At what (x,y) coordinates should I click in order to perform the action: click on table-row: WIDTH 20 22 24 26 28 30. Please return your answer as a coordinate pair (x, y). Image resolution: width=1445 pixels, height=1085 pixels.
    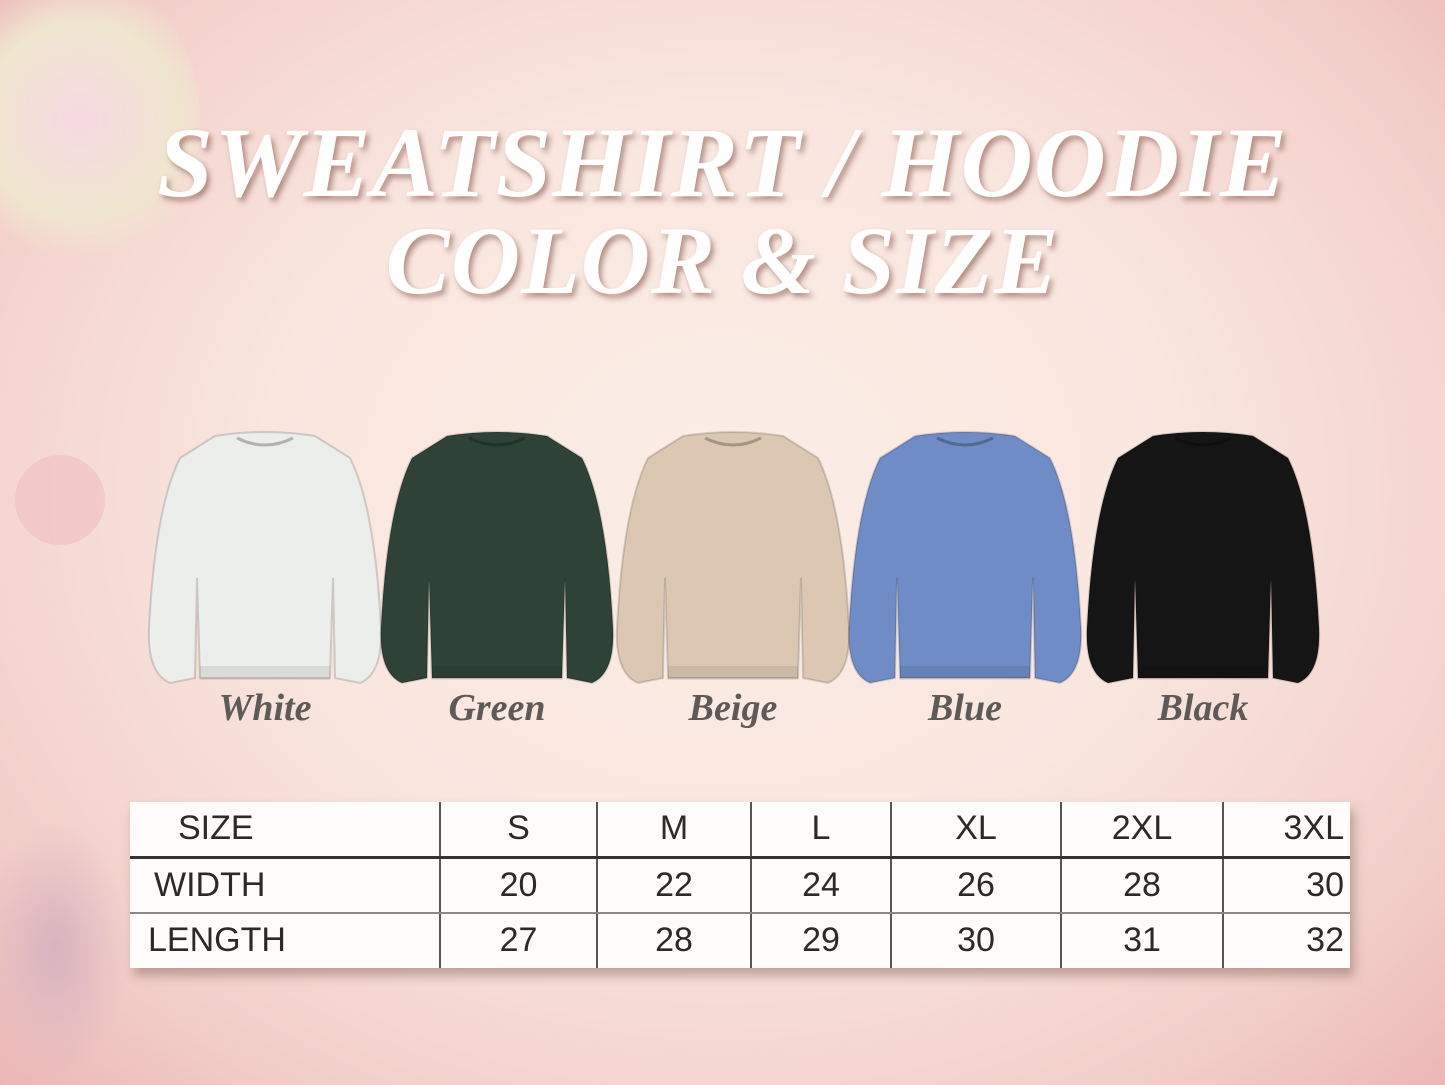
    Looking at the image, I should click on (740, 885).